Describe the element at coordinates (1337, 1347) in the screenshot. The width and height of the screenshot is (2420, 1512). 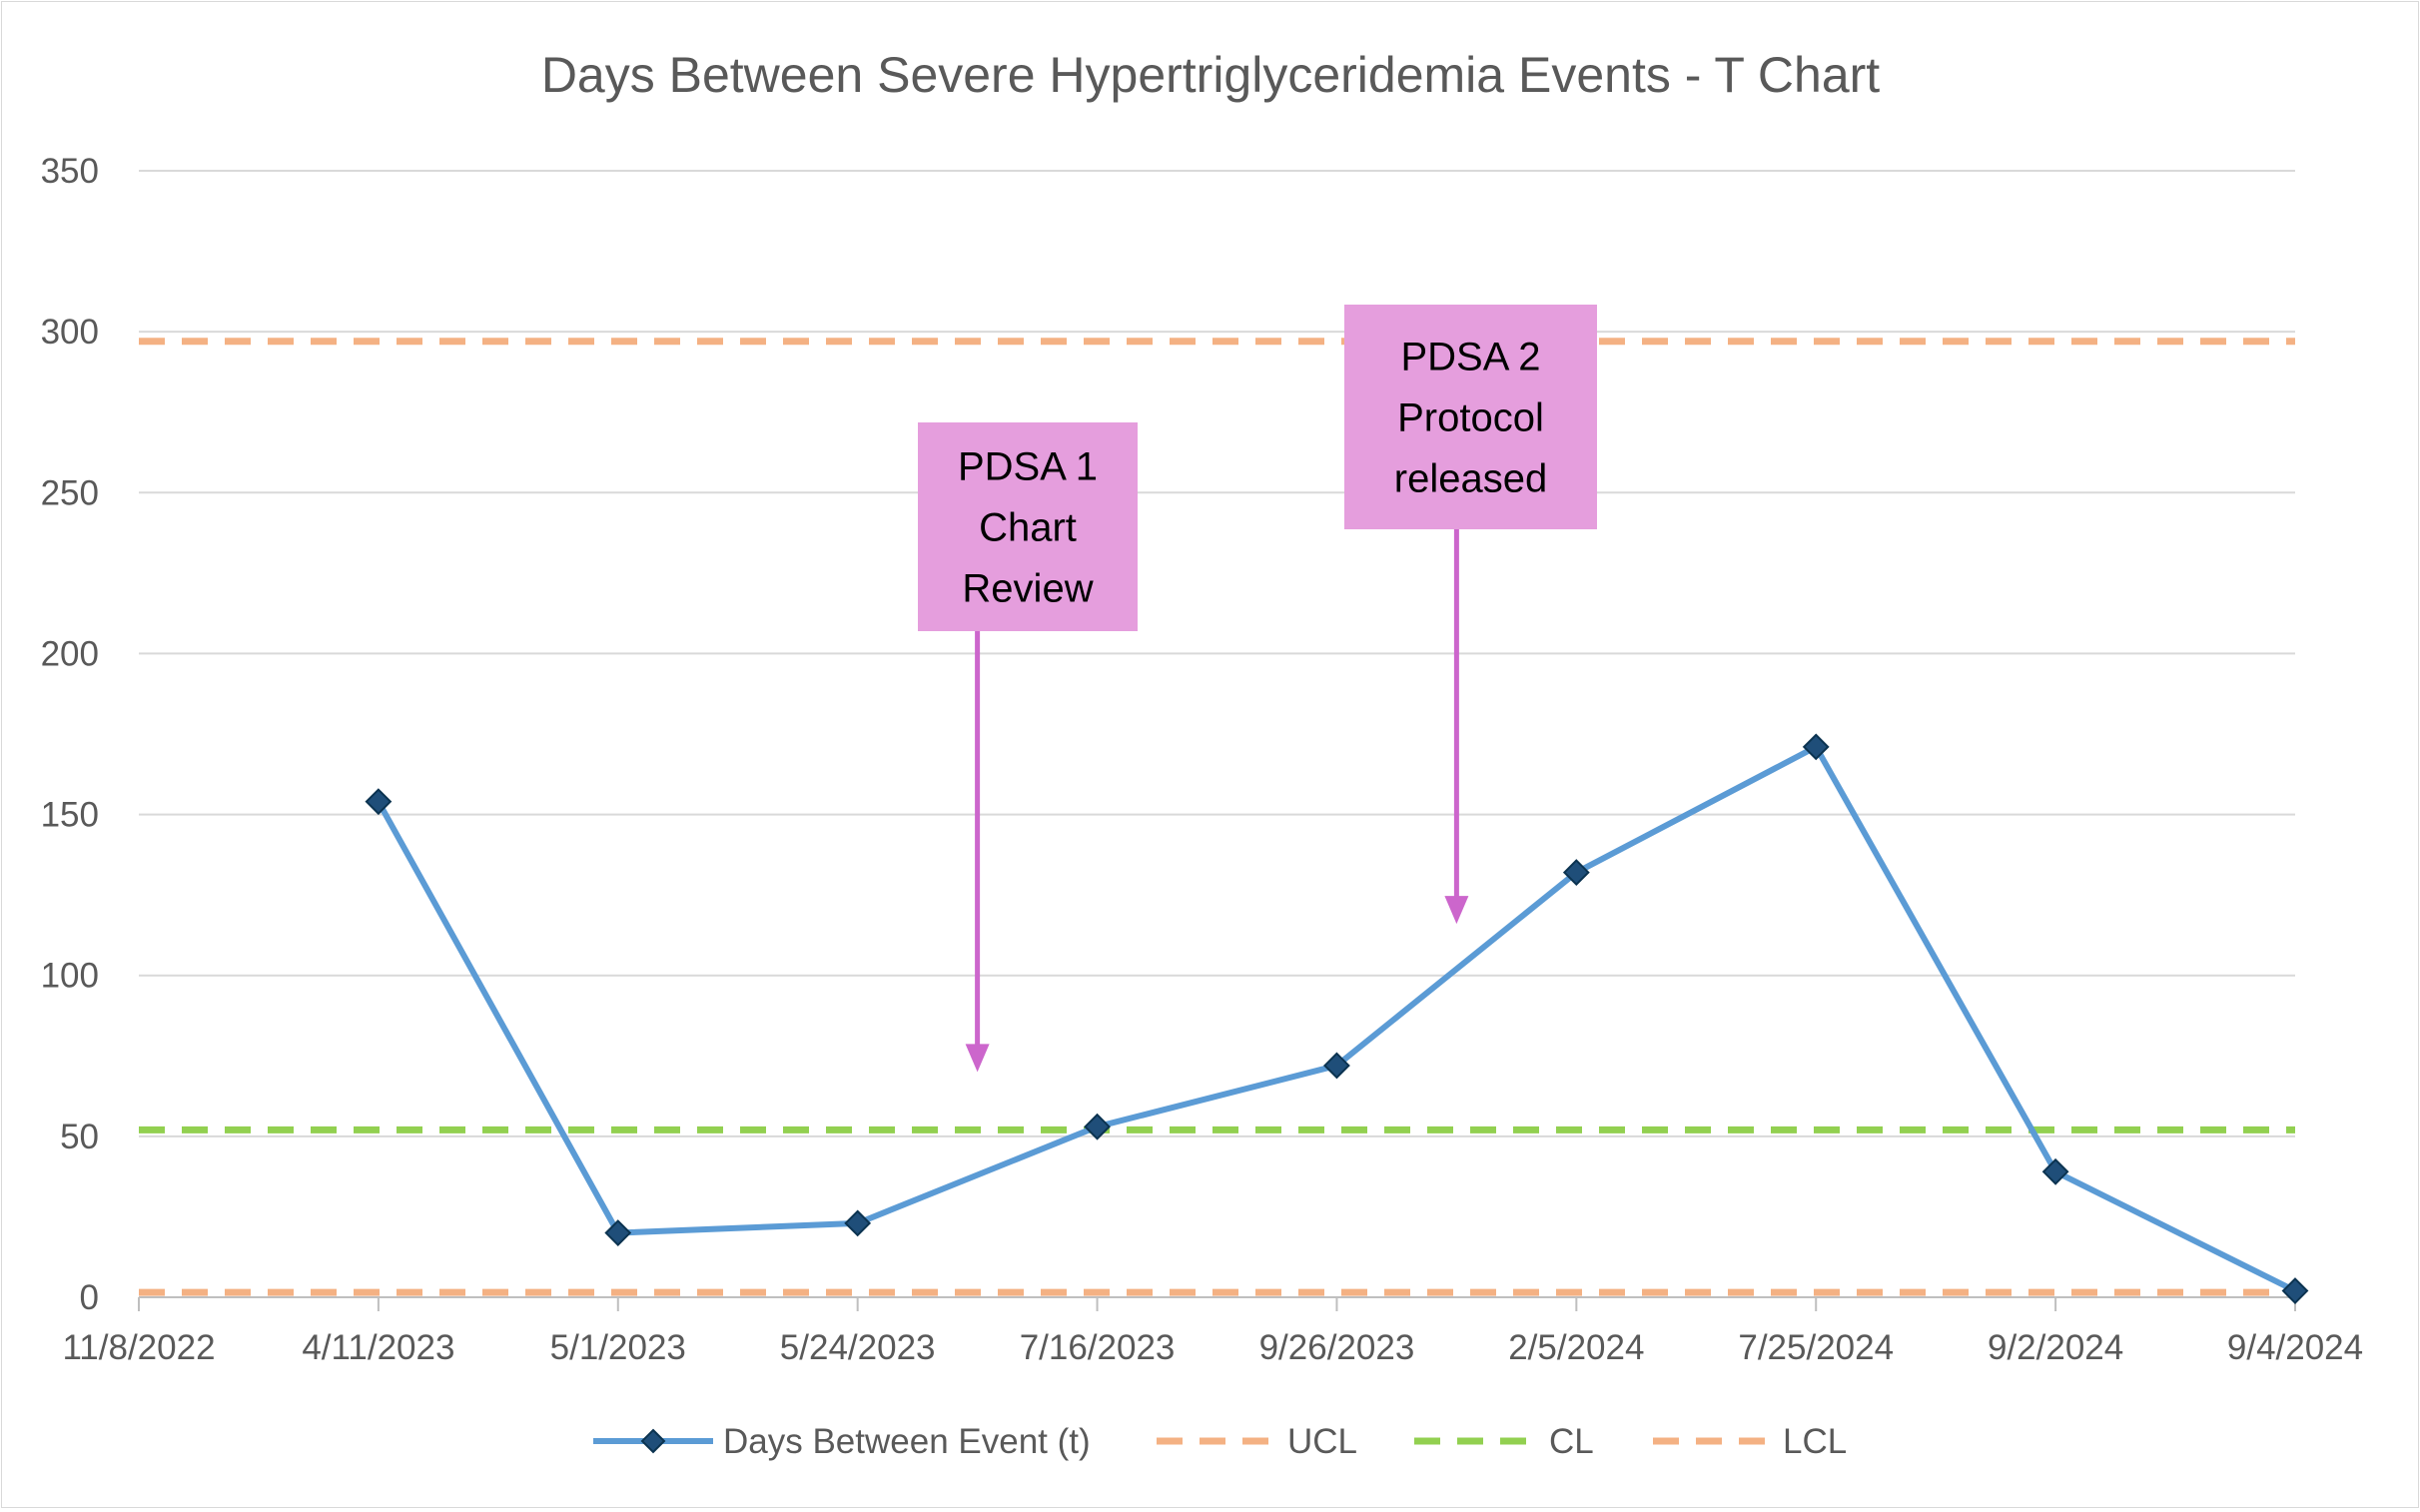
I see `x-tick-label: 9/26/2023` at that location.